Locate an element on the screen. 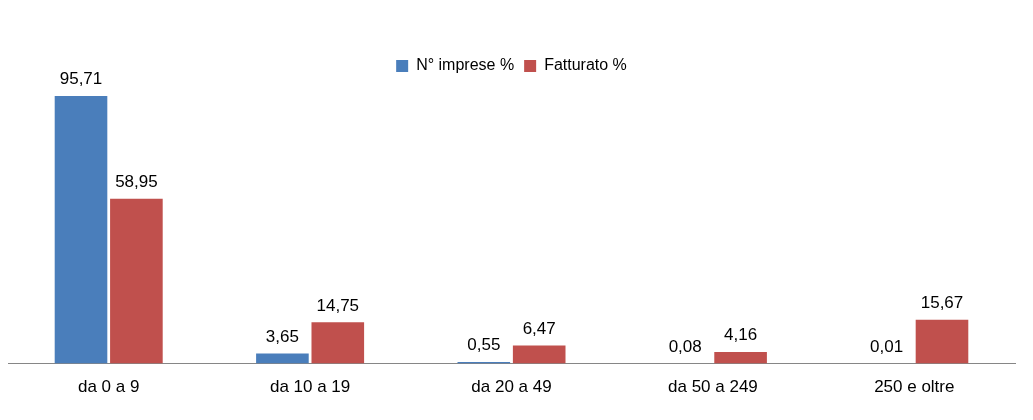  x-tick-label: da 10 a 19 is located at coordinates (310, 387).